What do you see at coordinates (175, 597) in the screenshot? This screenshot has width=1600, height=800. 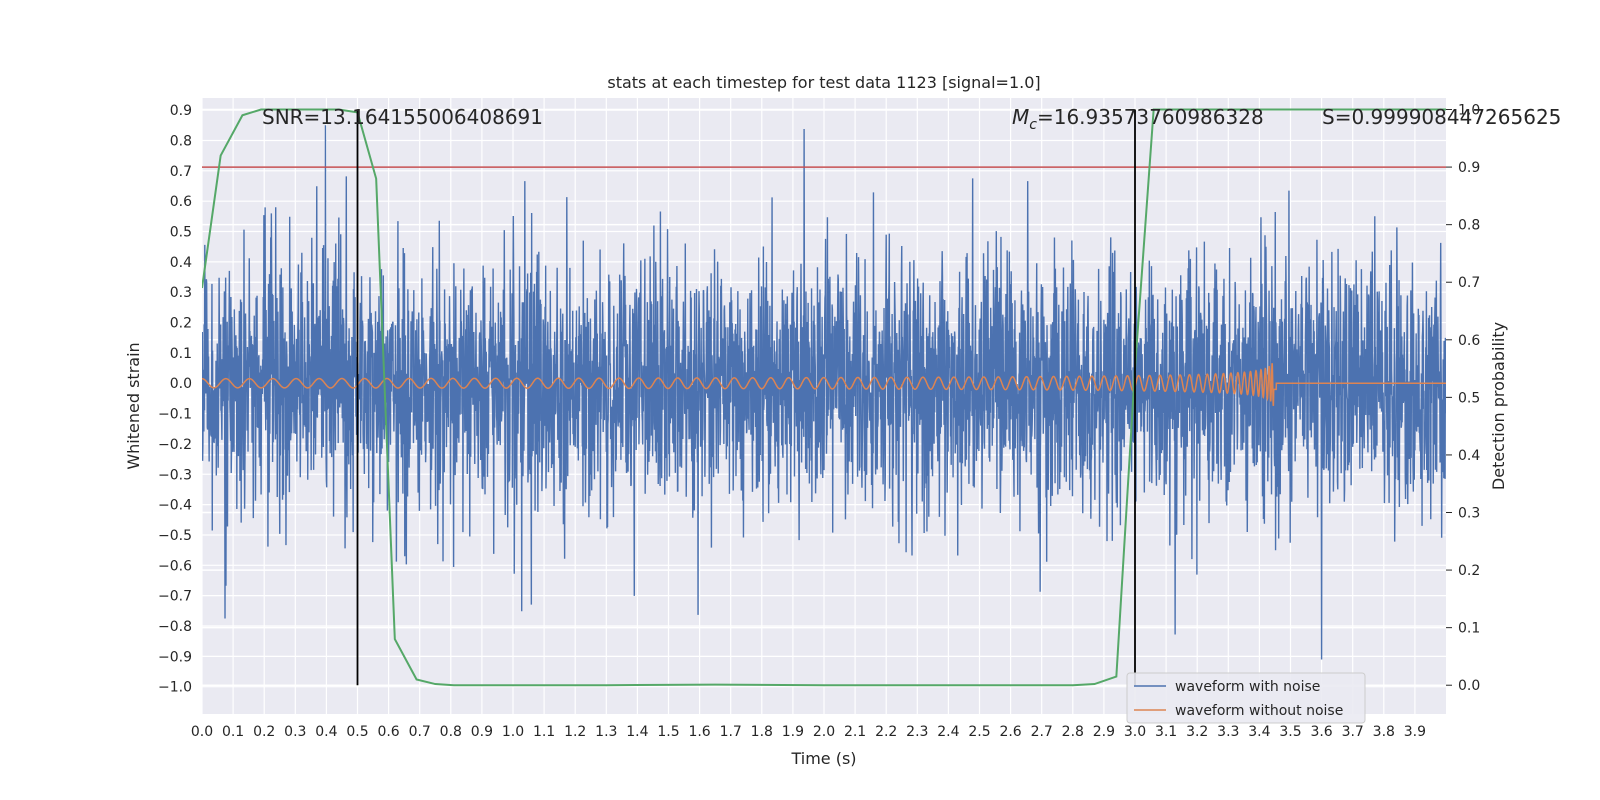 I see `y-tick-label: −0.7` at bounding box center [175, 597].